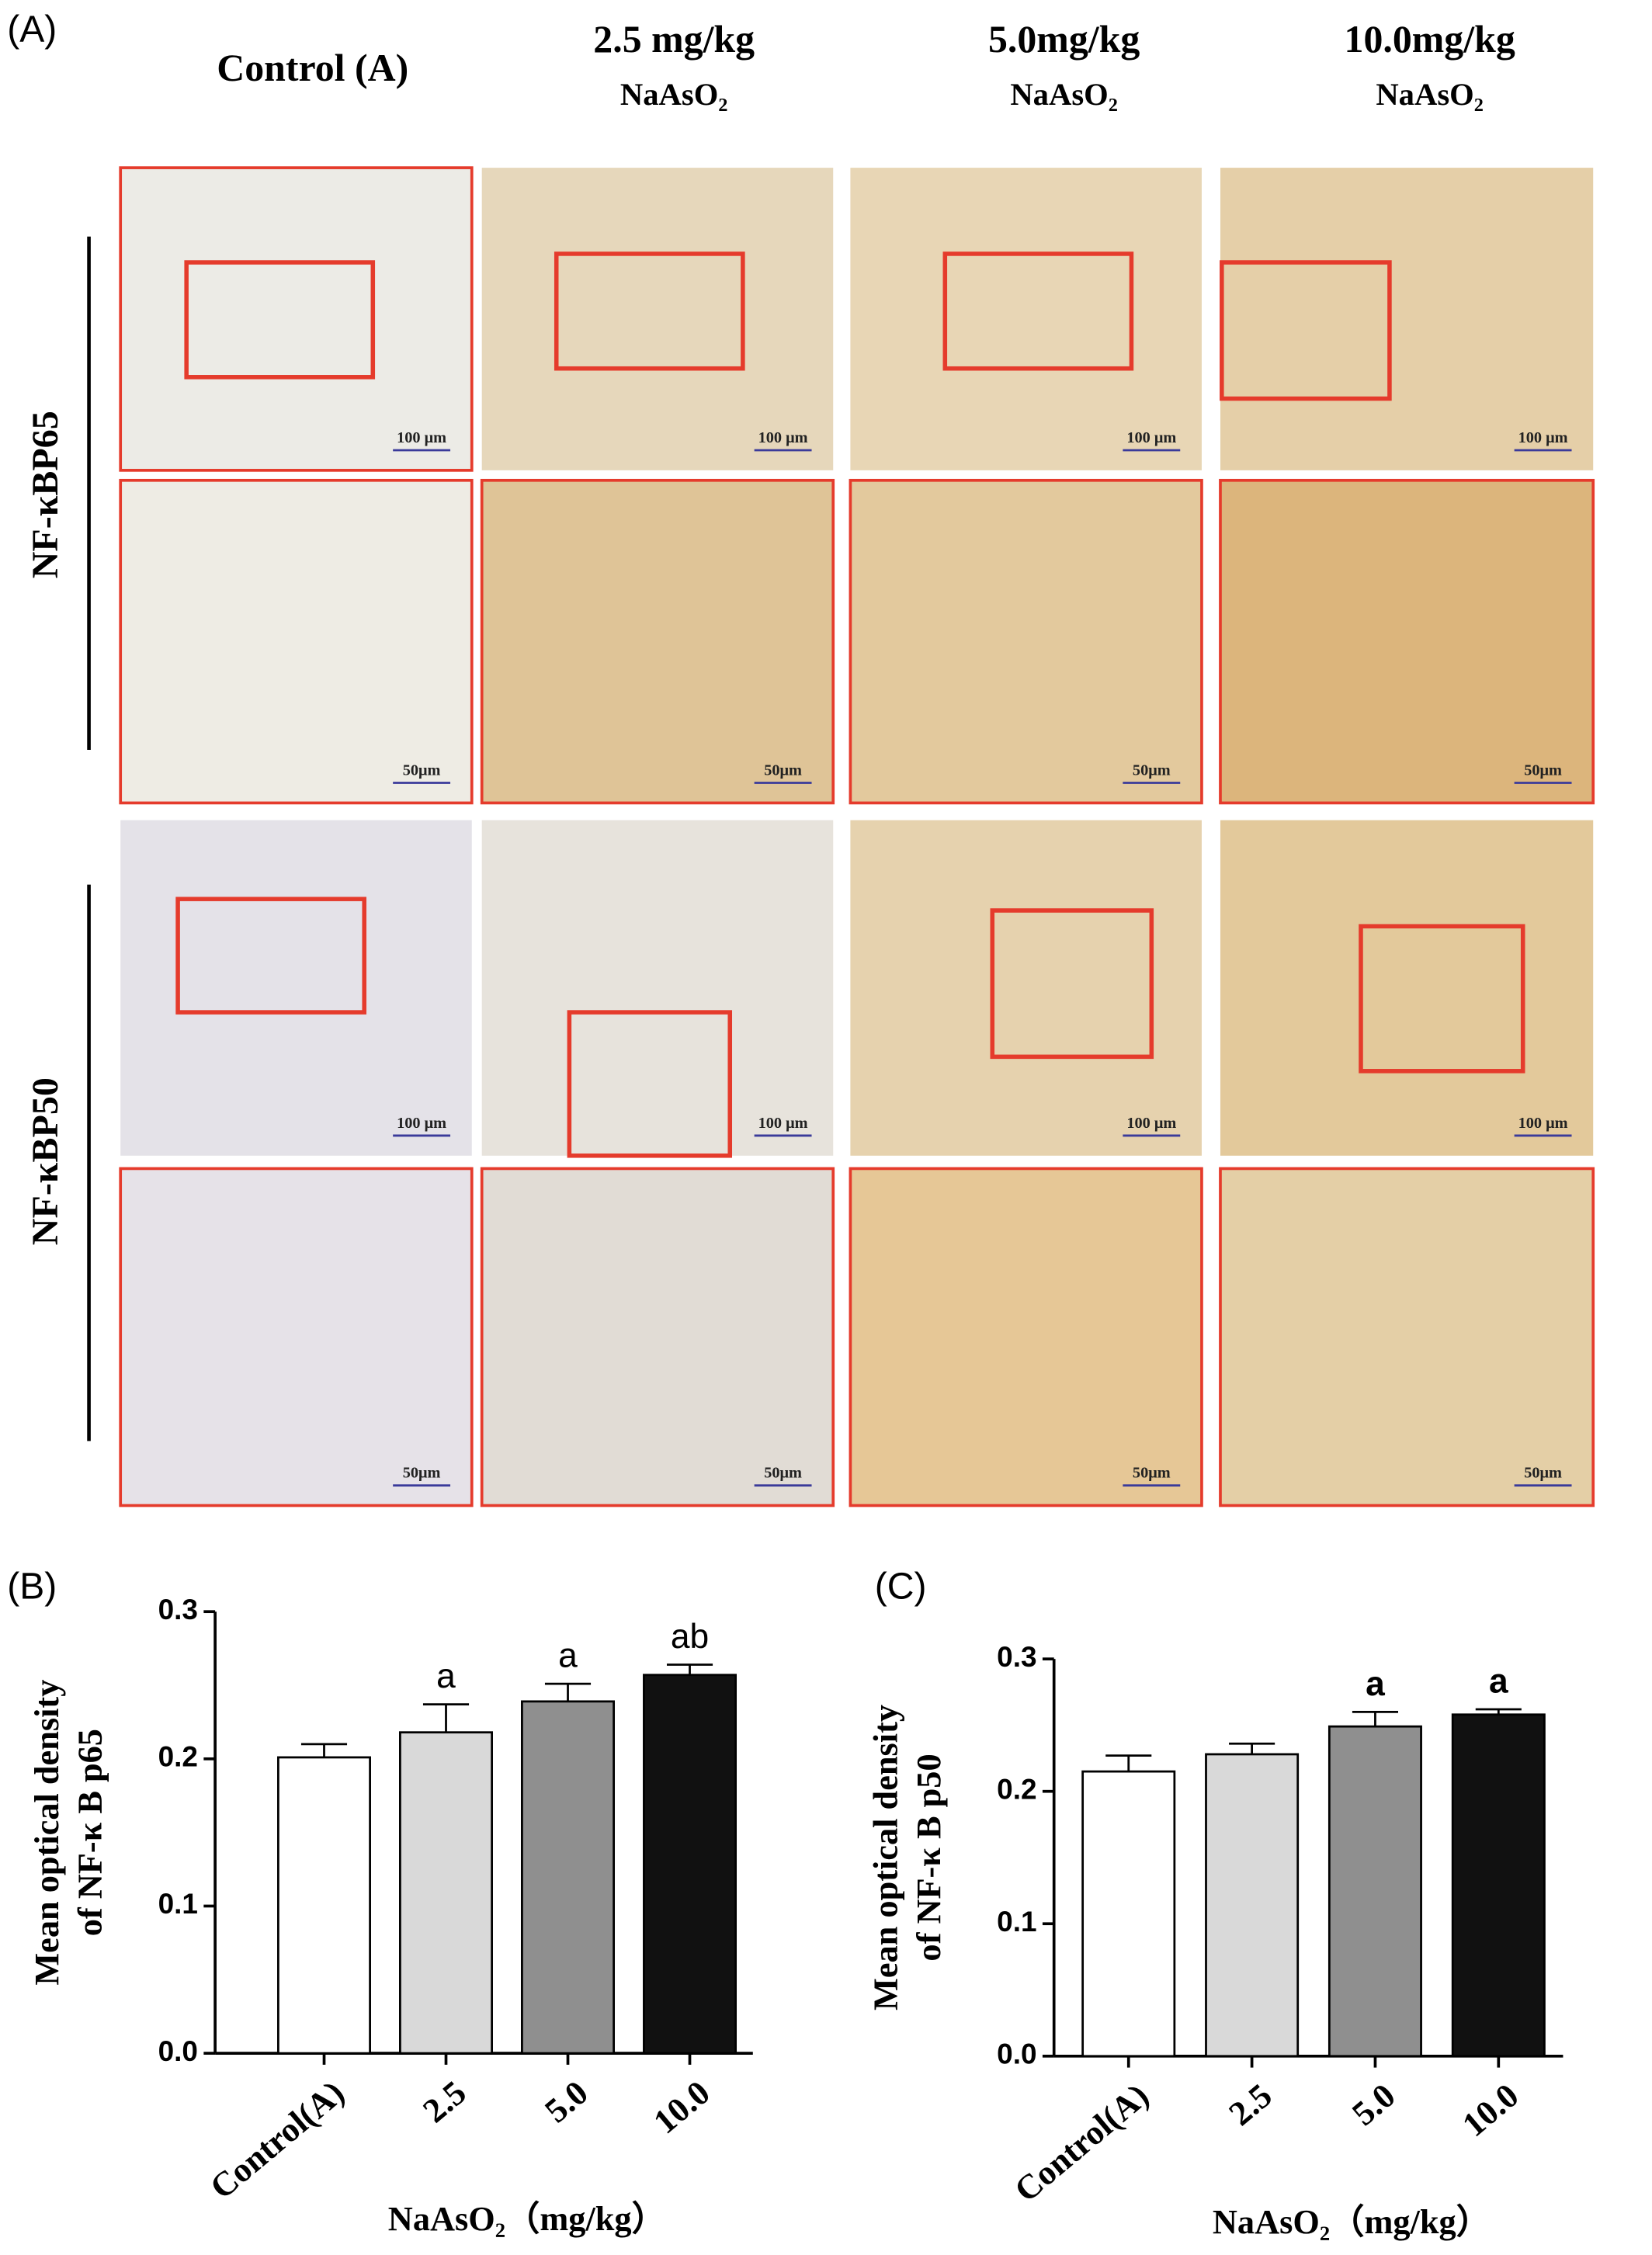 Image resolution: width=1652 pixels, height=2255 pixels. Describe the element at coordinates (674, 39) in the screenshot. I see `column-dose: 2.5 mg/kg` at that location.